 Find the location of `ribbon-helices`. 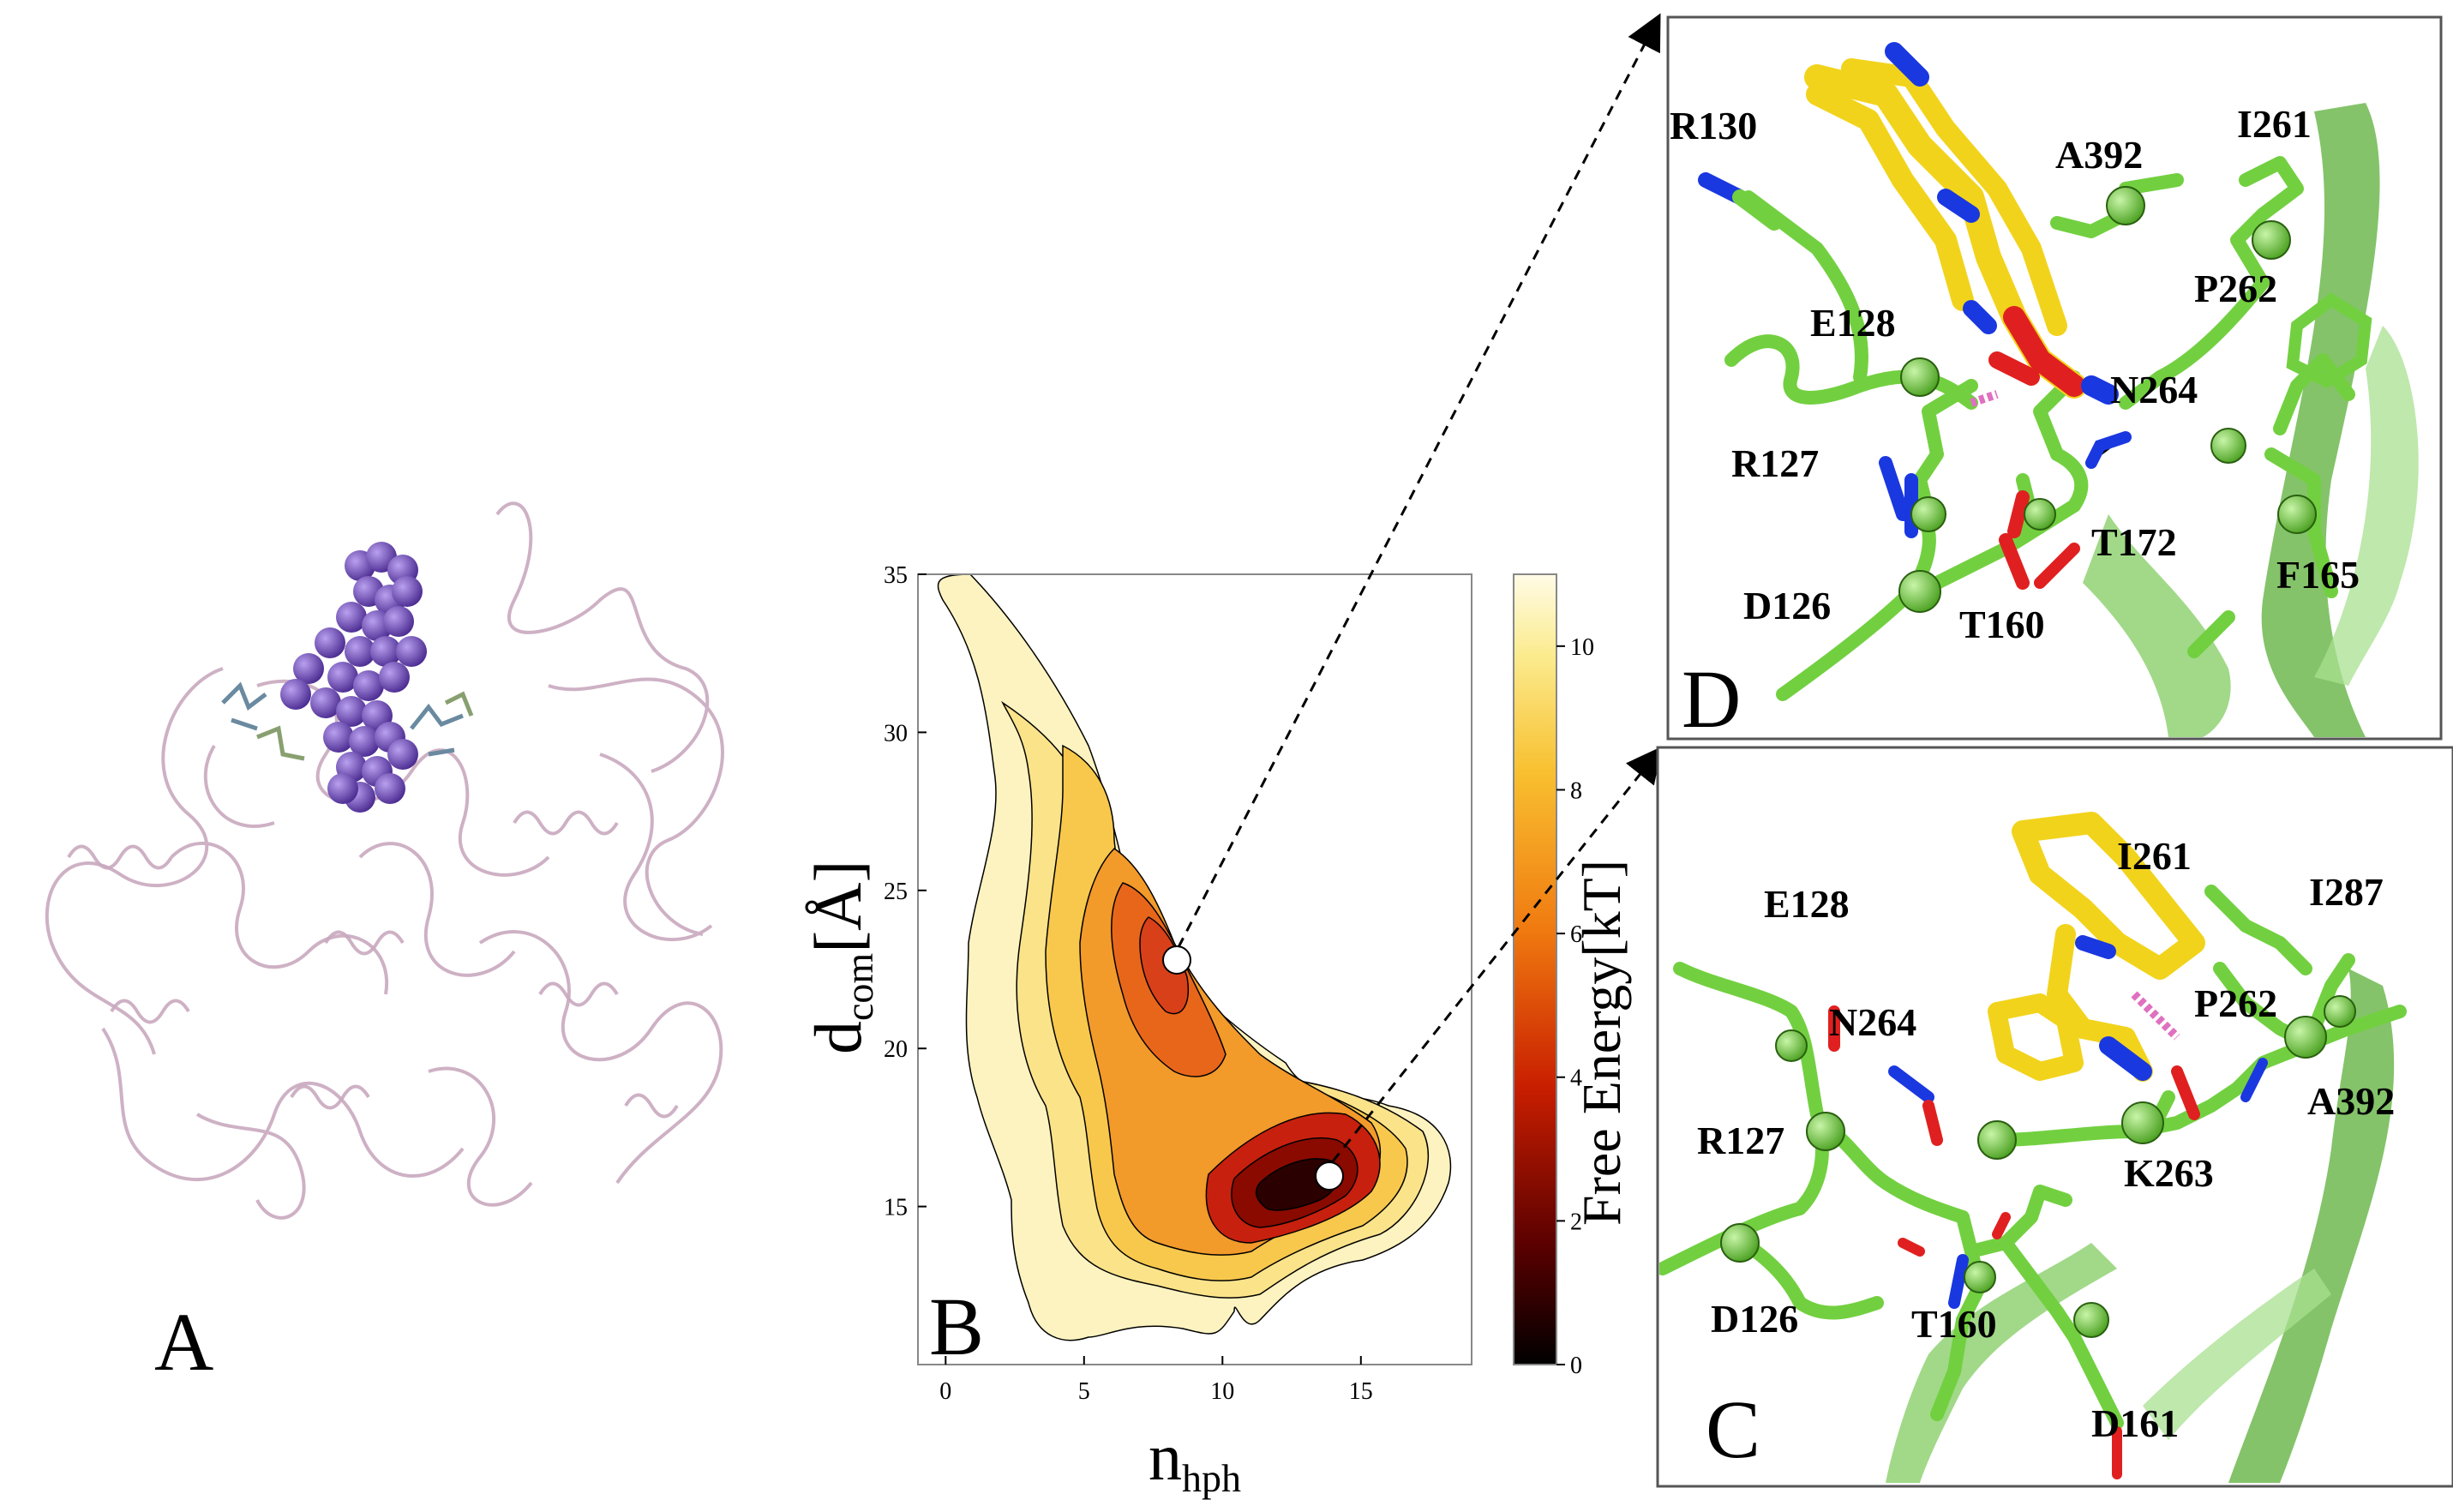

ribbon-helices is located at coordinates (373, 964).